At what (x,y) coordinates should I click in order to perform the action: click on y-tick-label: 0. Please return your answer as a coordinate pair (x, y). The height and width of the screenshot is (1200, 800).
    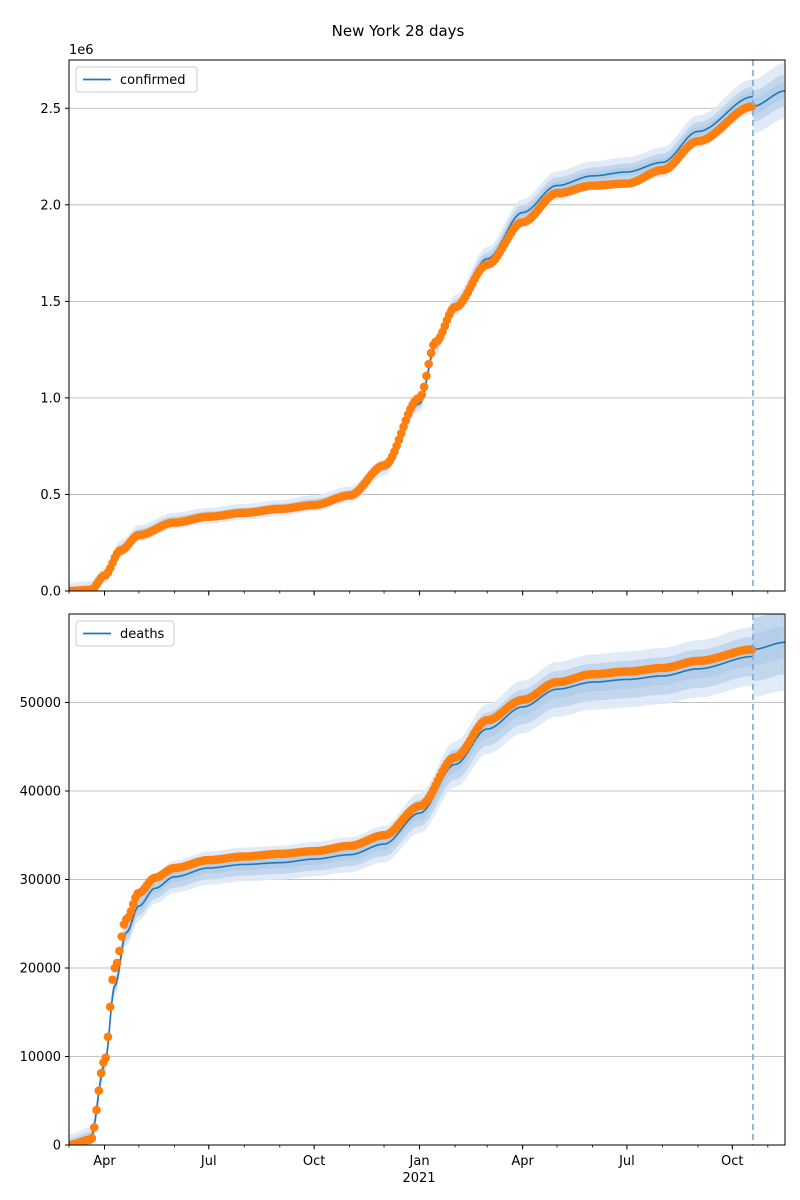
    Looking at the image, I should click on (57, 1146).